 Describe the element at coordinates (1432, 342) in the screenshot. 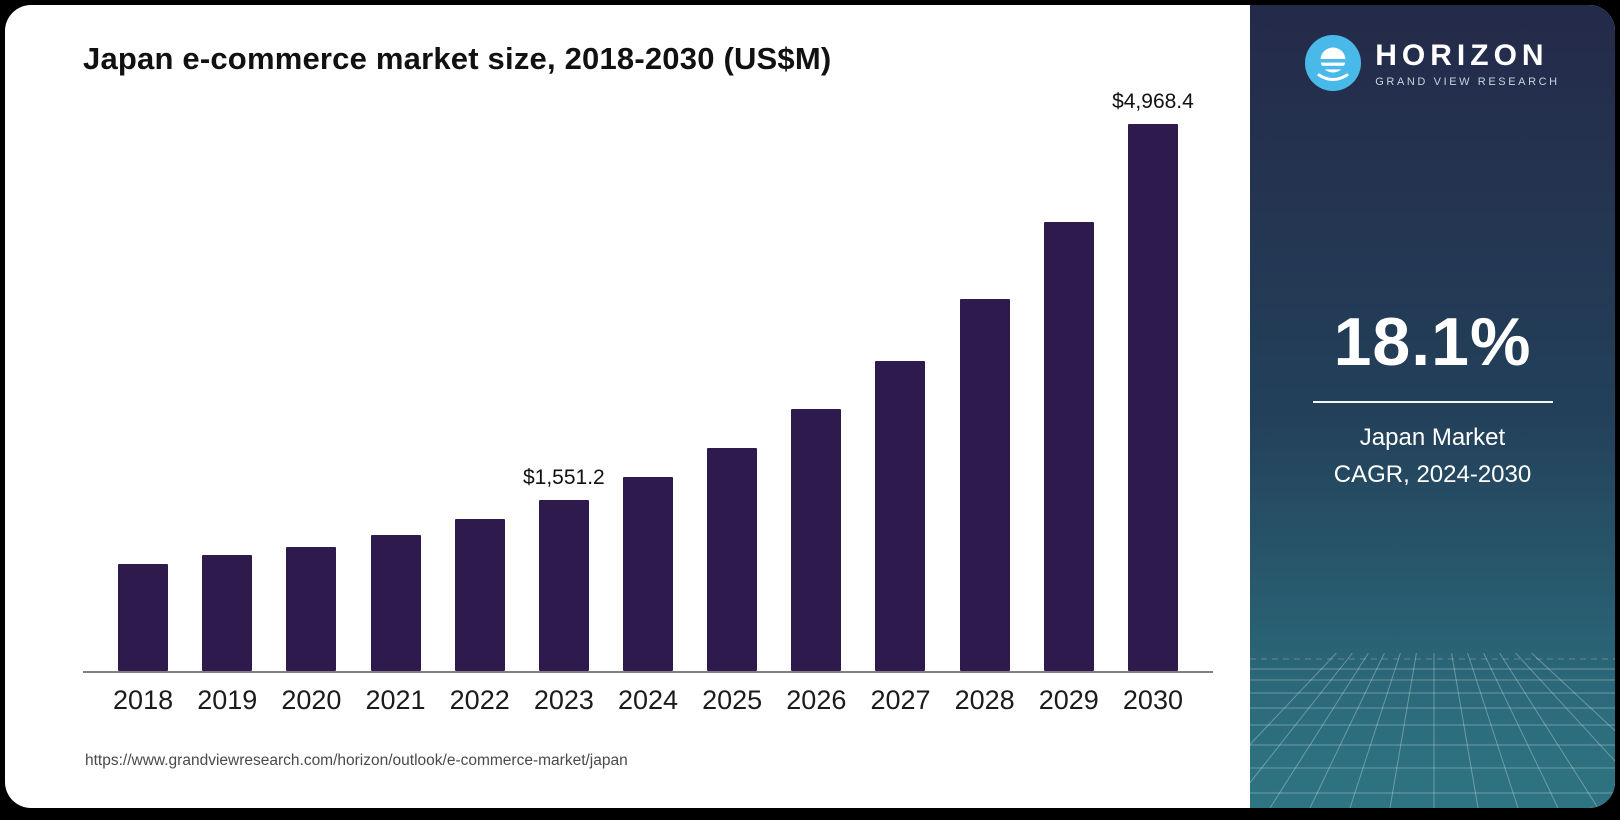

I see `cagr-value: 18.1%` at that location.